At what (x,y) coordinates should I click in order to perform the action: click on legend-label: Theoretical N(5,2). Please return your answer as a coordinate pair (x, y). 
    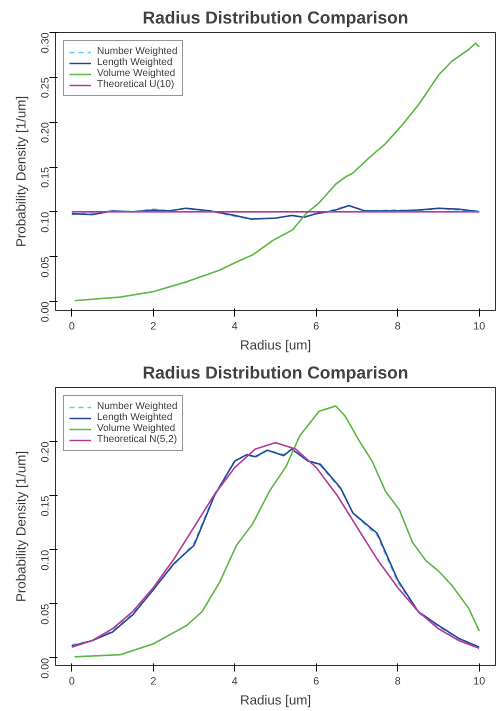
    Looking at the image, I should click on (137, 439).